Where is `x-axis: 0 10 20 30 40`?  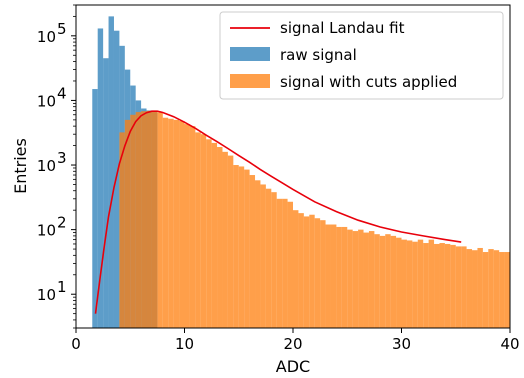
x-axis: 0 10 20 30 40 is located at coordinates (295, 340).